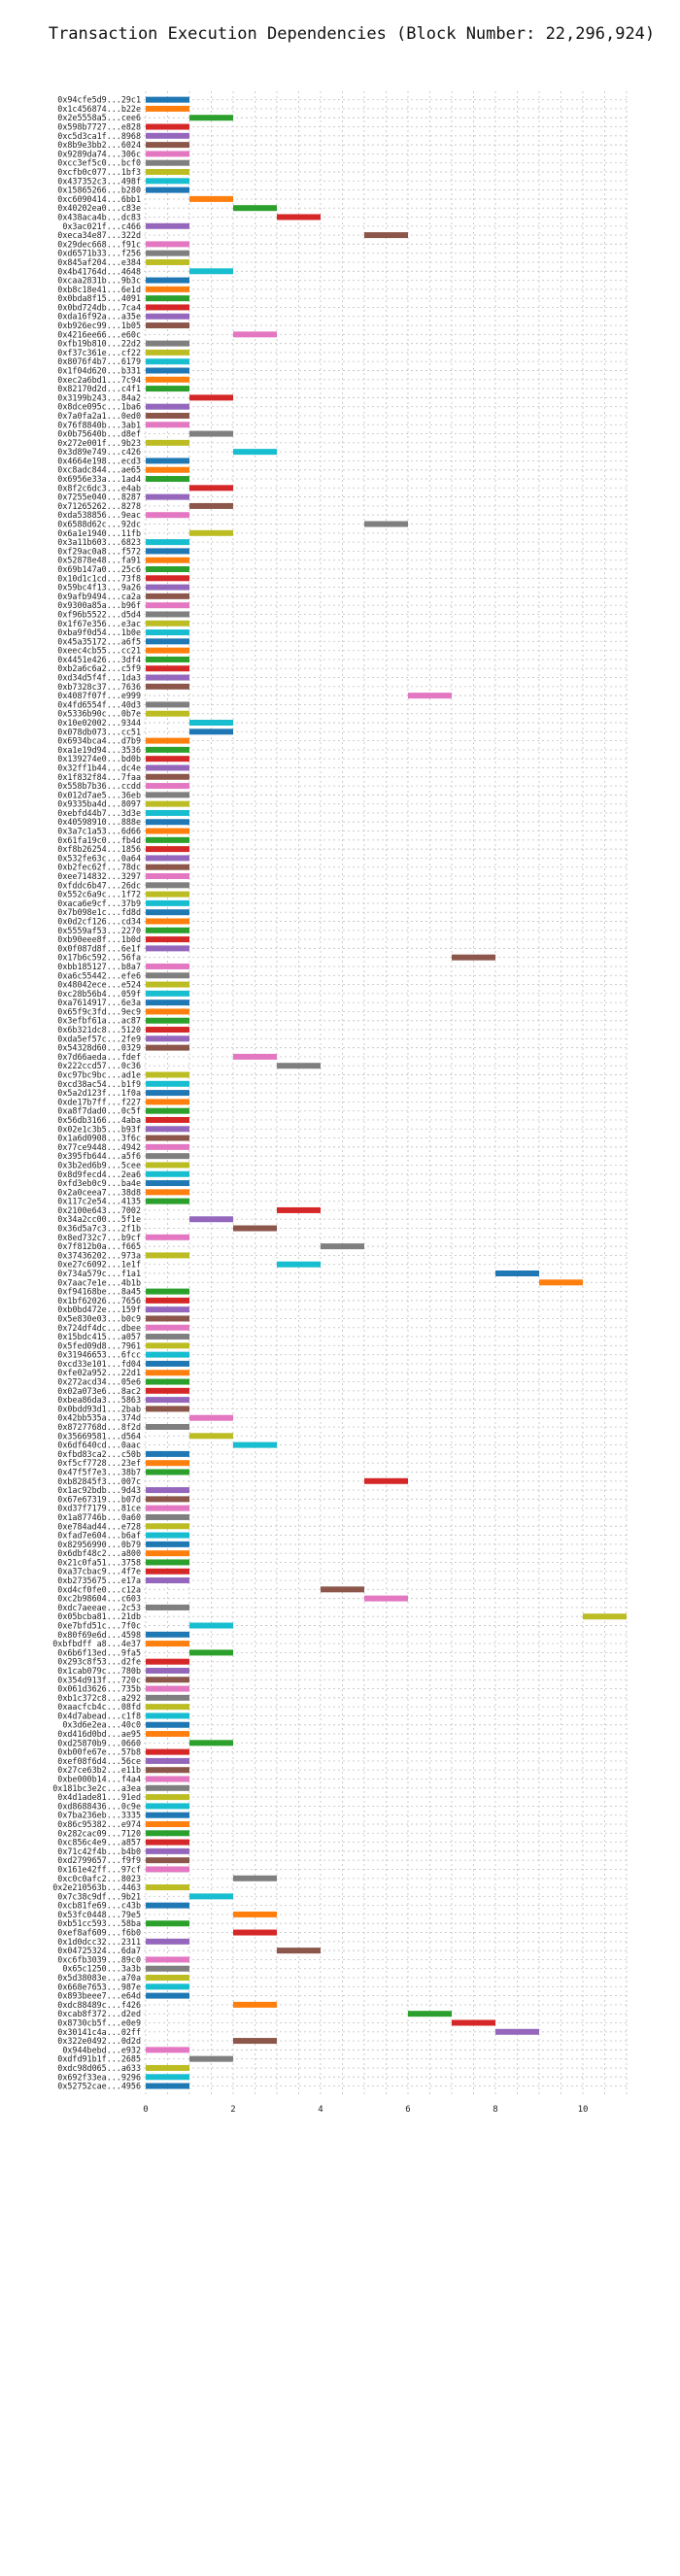 The width and height of the screenshot is (680, 2576). I want to click on y-tick-label: 0x59bc4f13...9a26, so click(99, 588).